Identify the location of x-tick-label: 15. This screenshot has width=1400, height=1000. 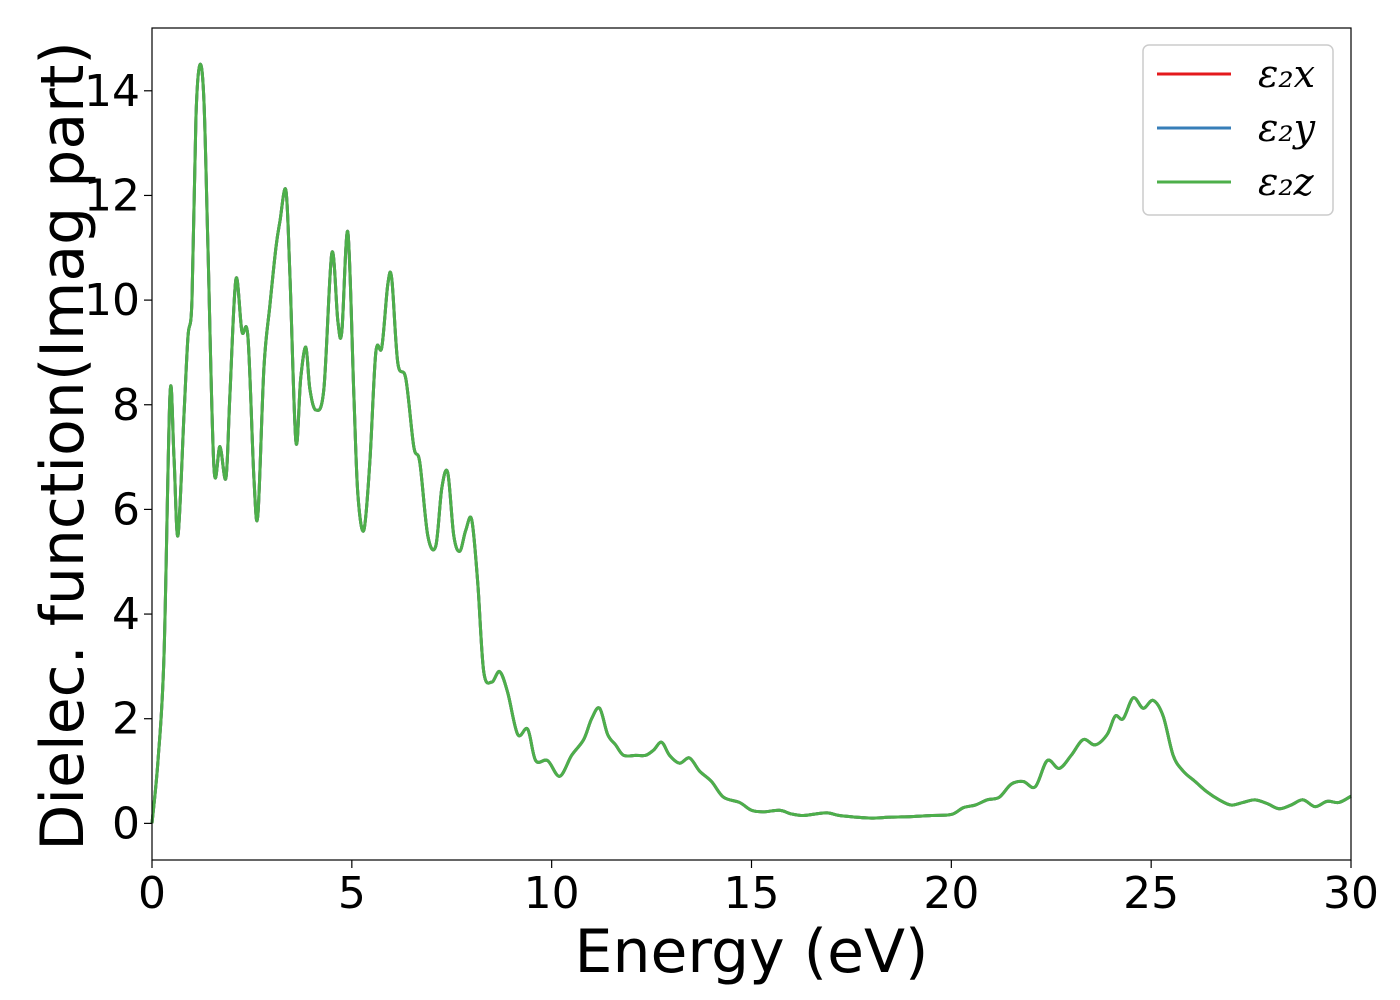
(752, 893).